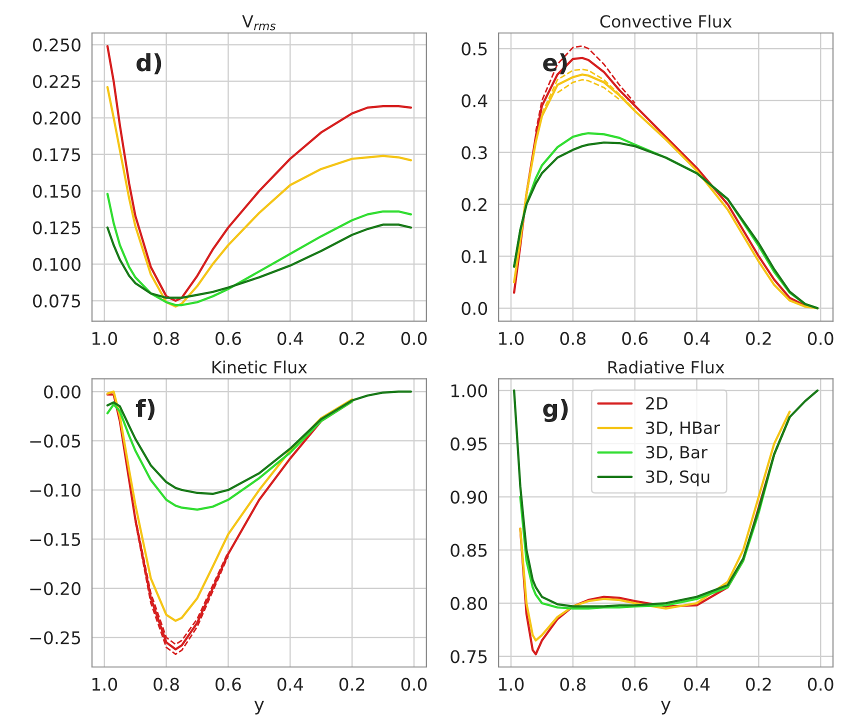  I want to click on legend-label: 3D, Squ, so click(678, 478).